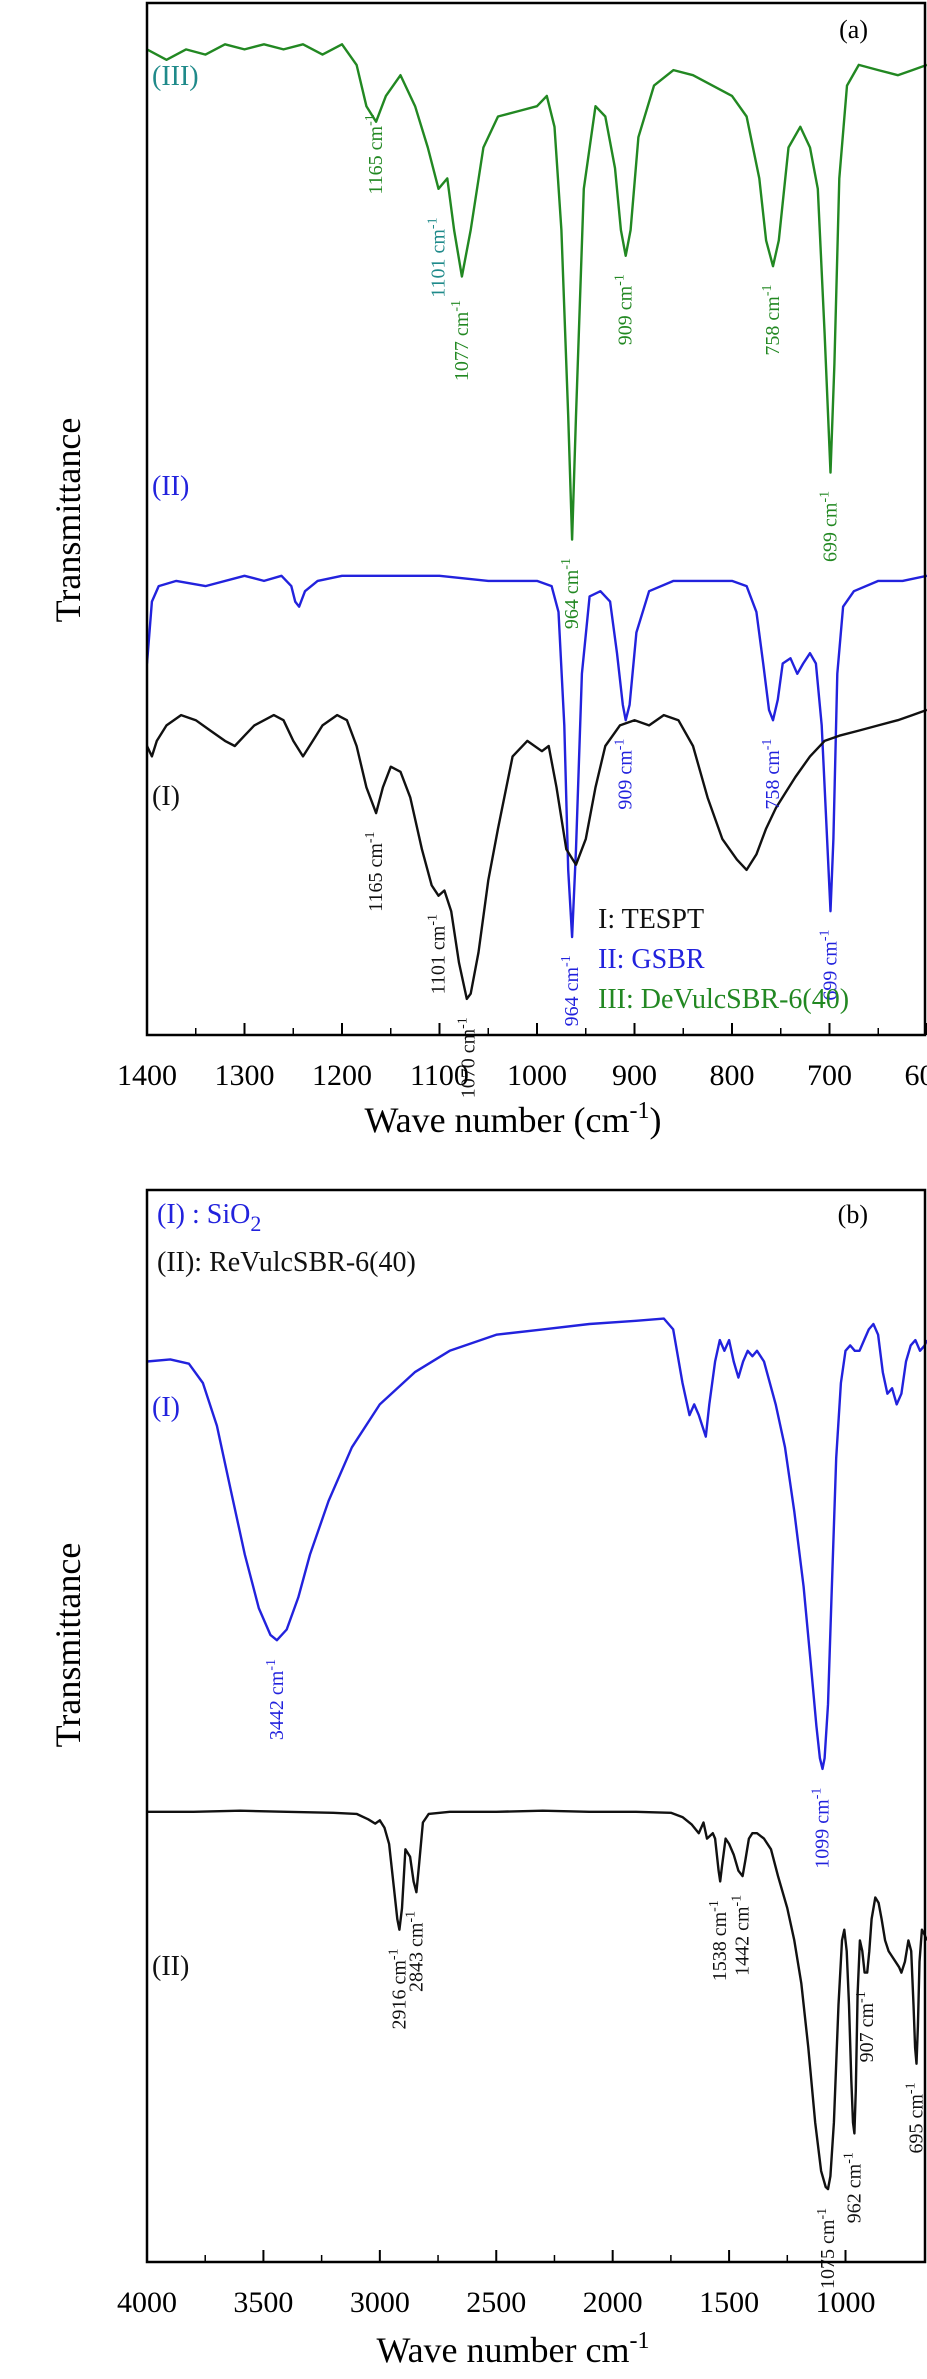  Describe the element at coordinates (513, 1119) in the screenshot. I see `panel-a-x-axis-title: Wave number (cm-1)` at that location.